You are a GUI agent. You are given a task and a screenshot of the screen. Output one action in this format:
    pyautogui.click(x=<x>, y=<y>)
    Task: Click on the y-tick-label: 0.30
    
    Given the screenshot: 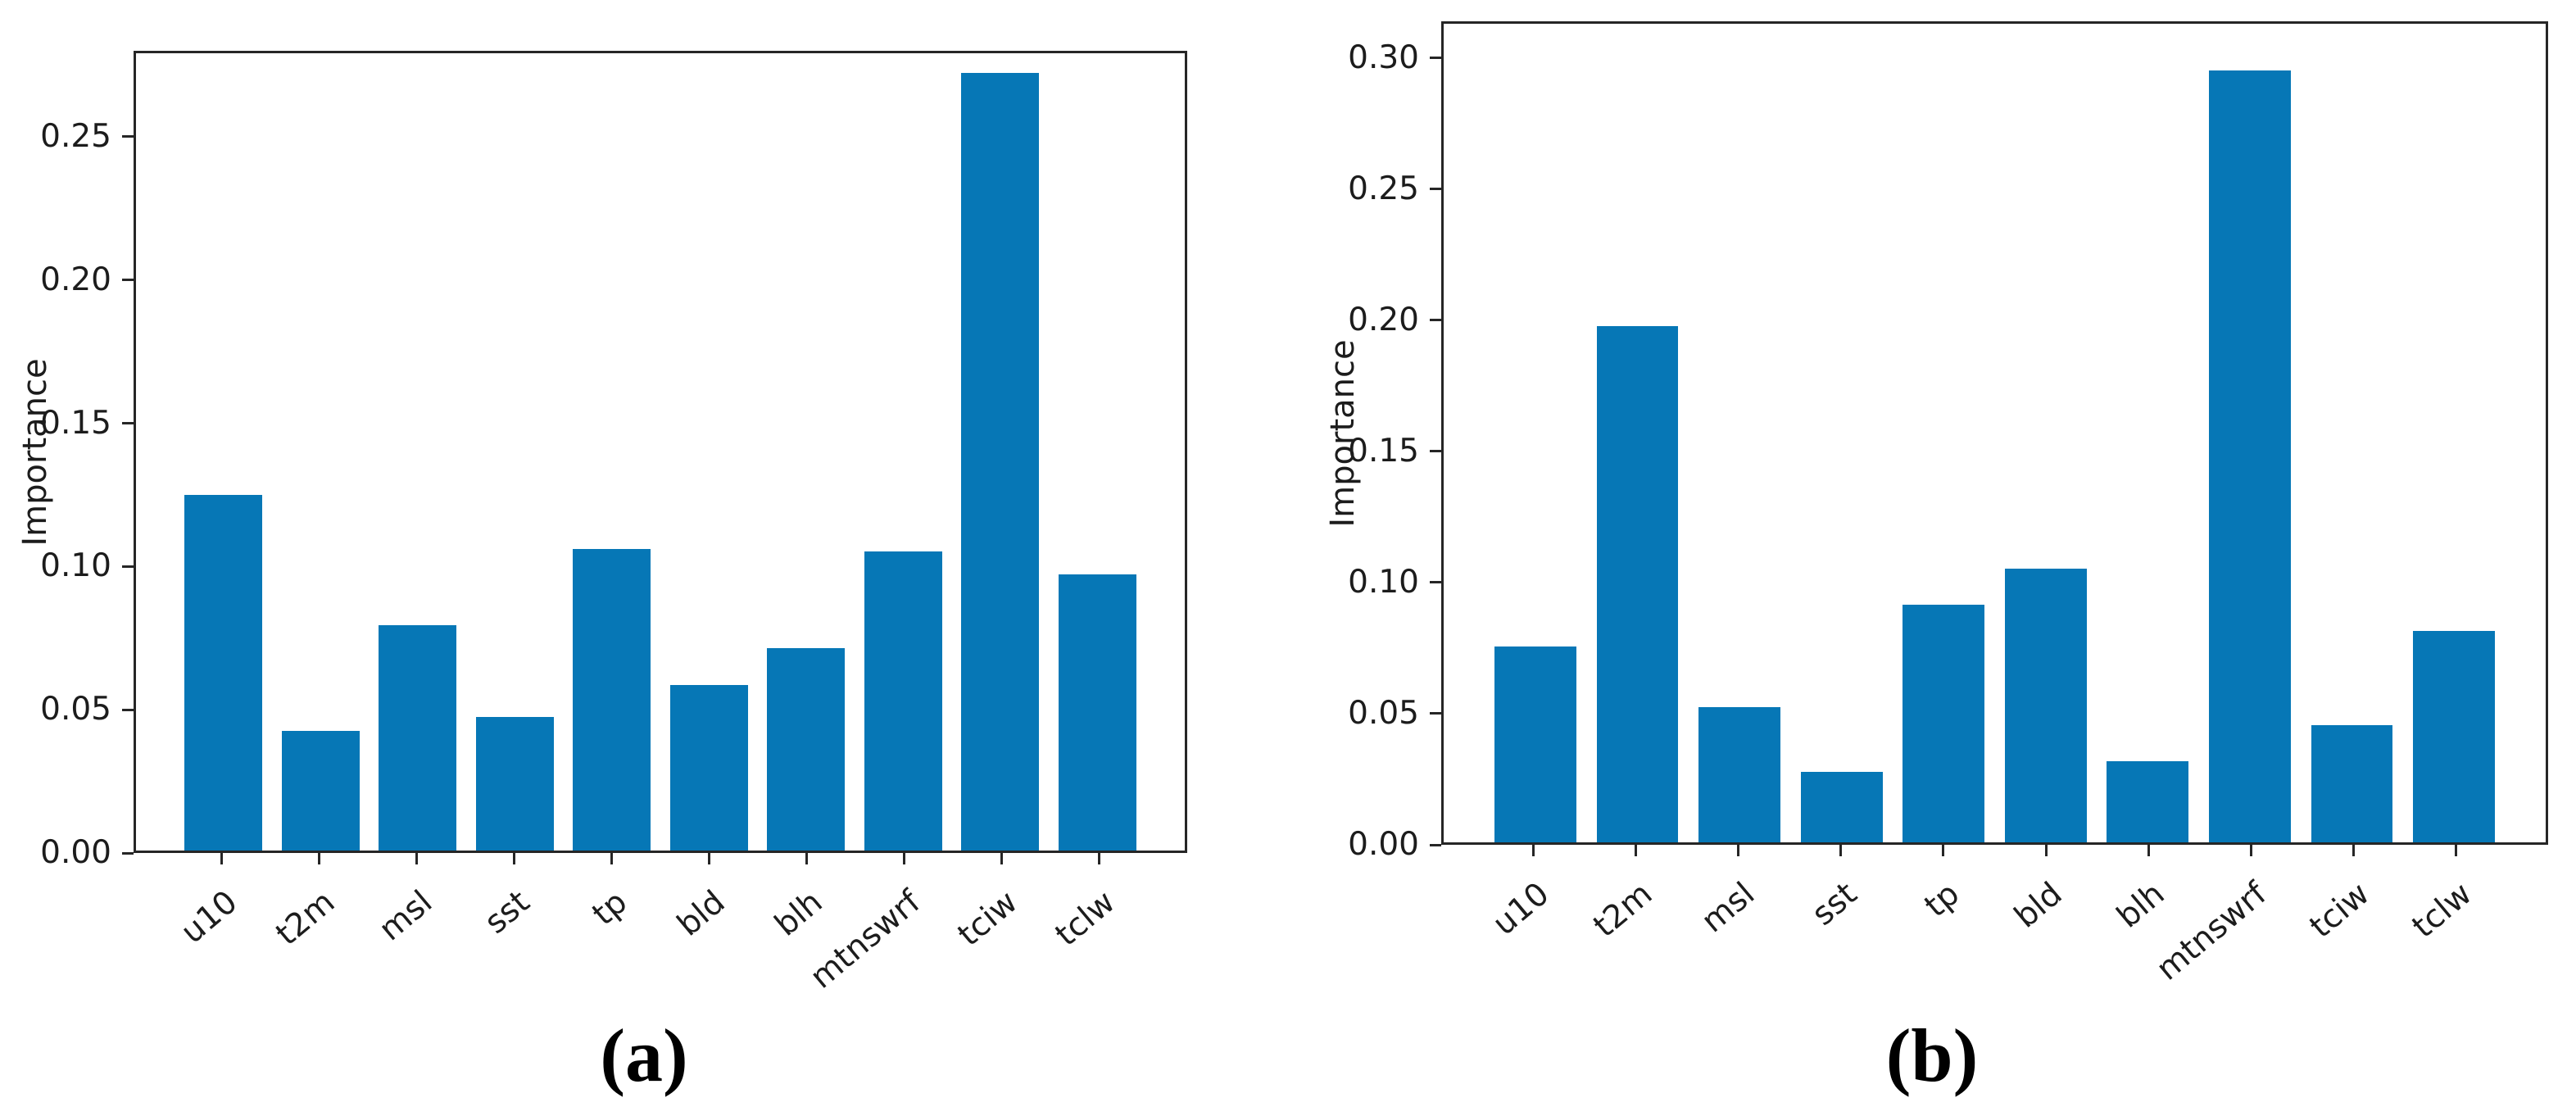 What is the action you would take?
    pyautogui.click(x=1383, y=57)
    